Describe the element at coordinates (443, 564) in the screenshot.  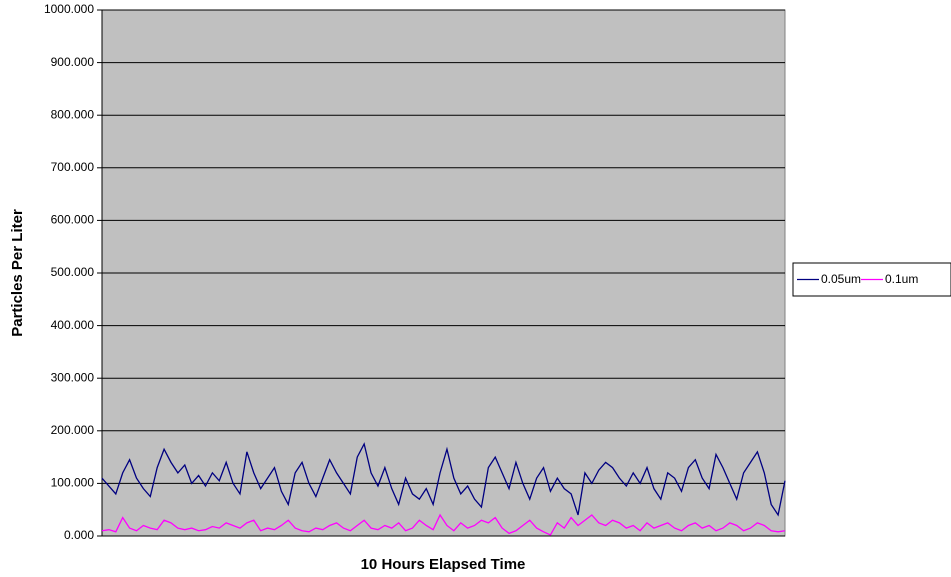
I see `x-axis-title: 10 Hours Elapsed Time` at that location.